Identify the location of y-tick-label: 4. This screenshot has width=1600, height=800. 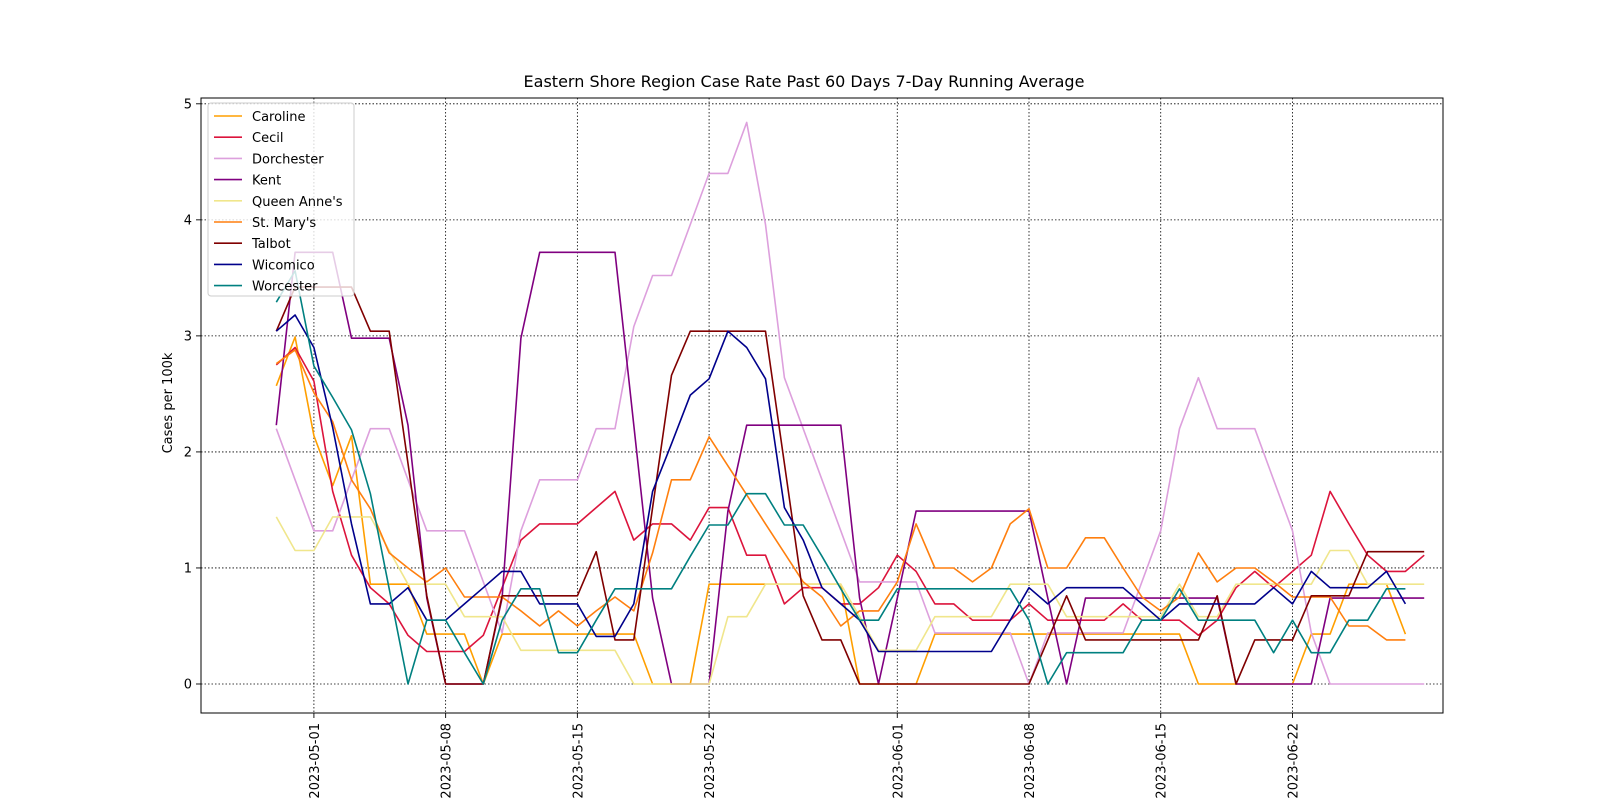
(188, 220).